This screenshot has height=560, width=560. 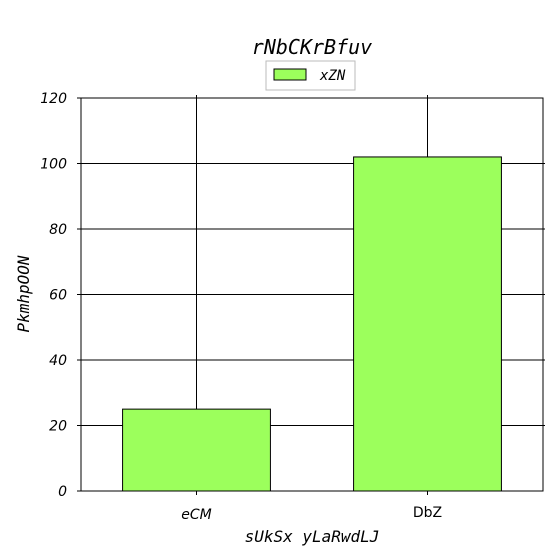 What do you see at coordinates (53, 99) in the screenshot?
I see `y-tick-label: 120` at bounding box center [53, 99].